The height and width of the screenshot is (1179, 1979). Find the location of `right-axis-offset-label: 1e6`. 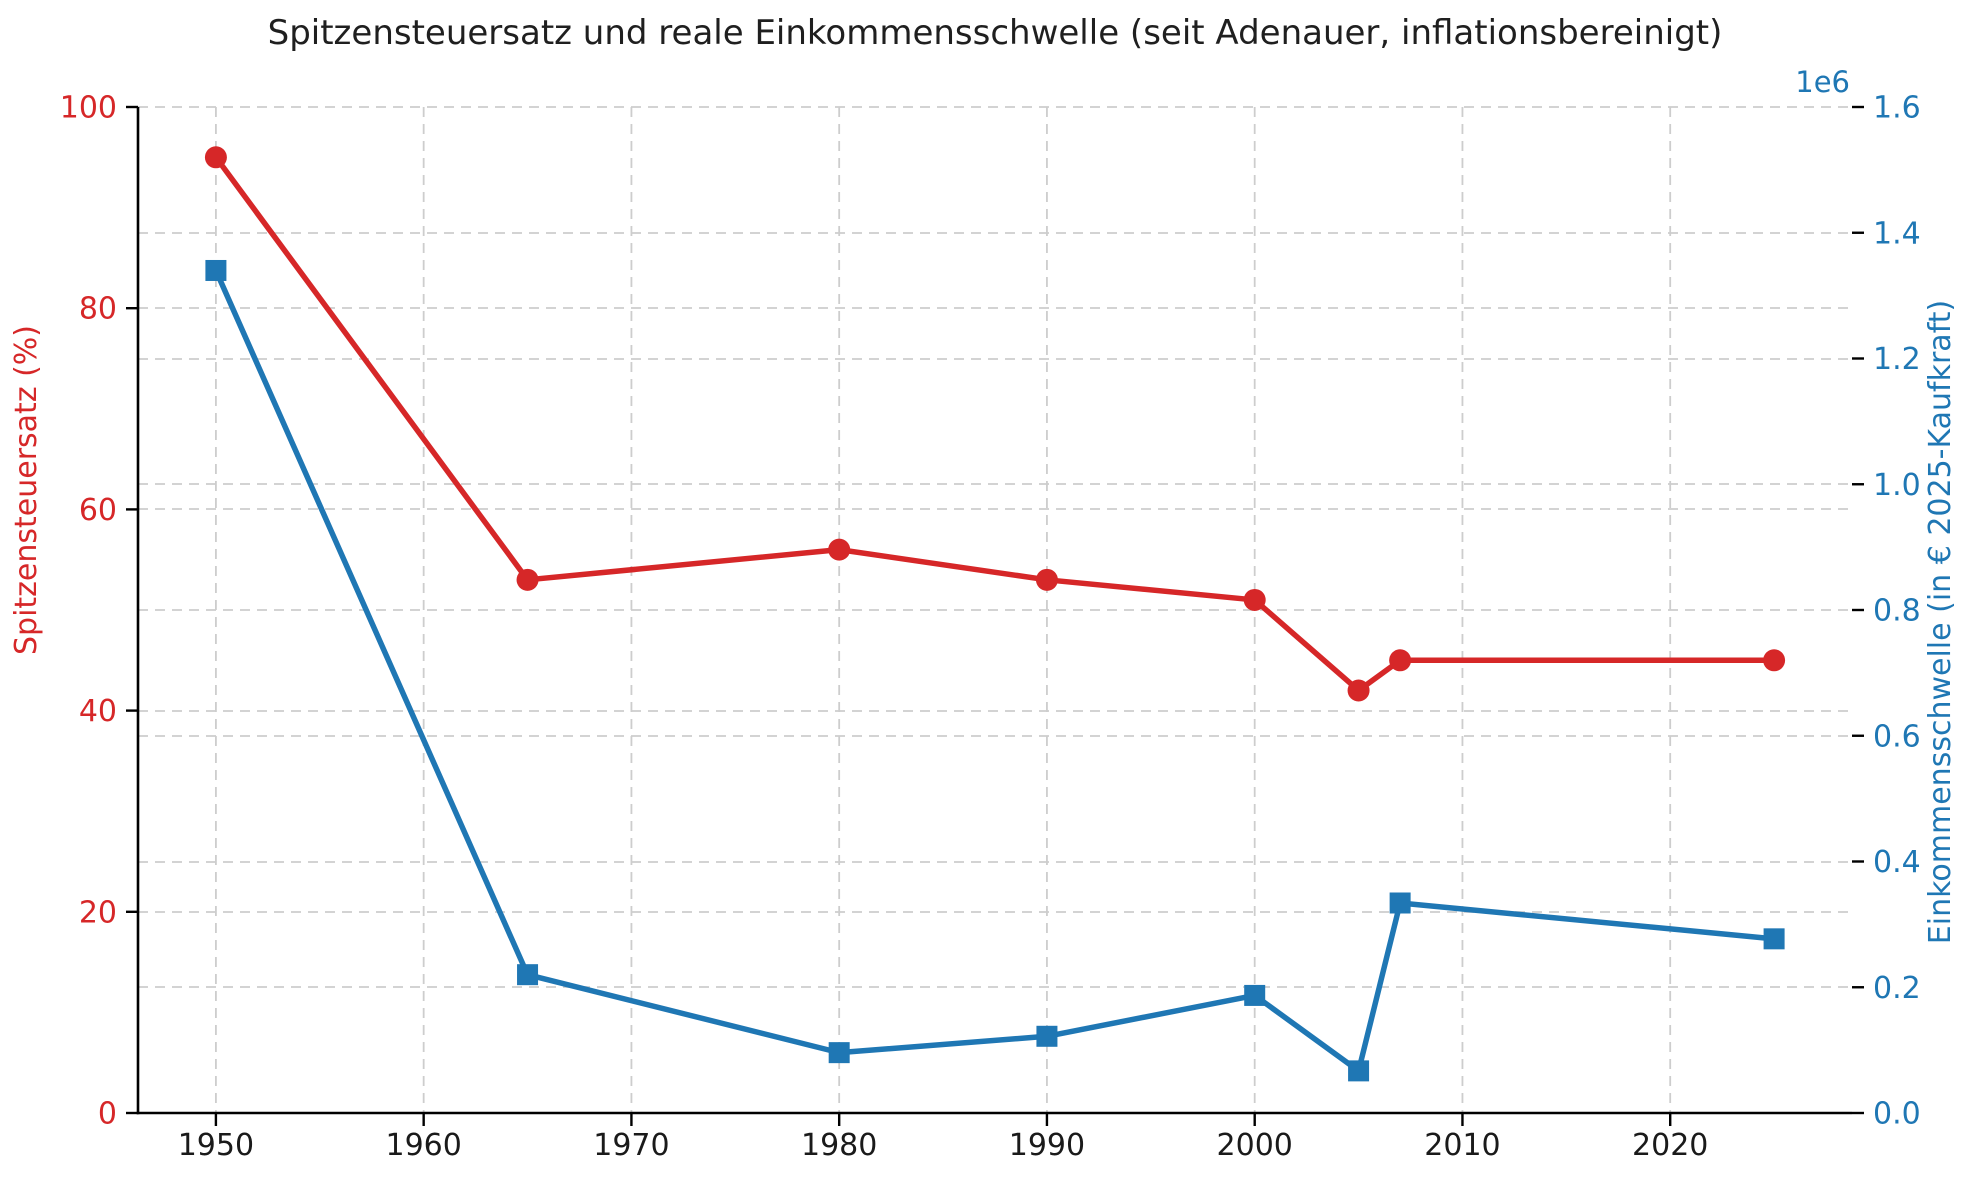

right-axis-offset-label: 1e6 is located at coordinates (1822, 82).